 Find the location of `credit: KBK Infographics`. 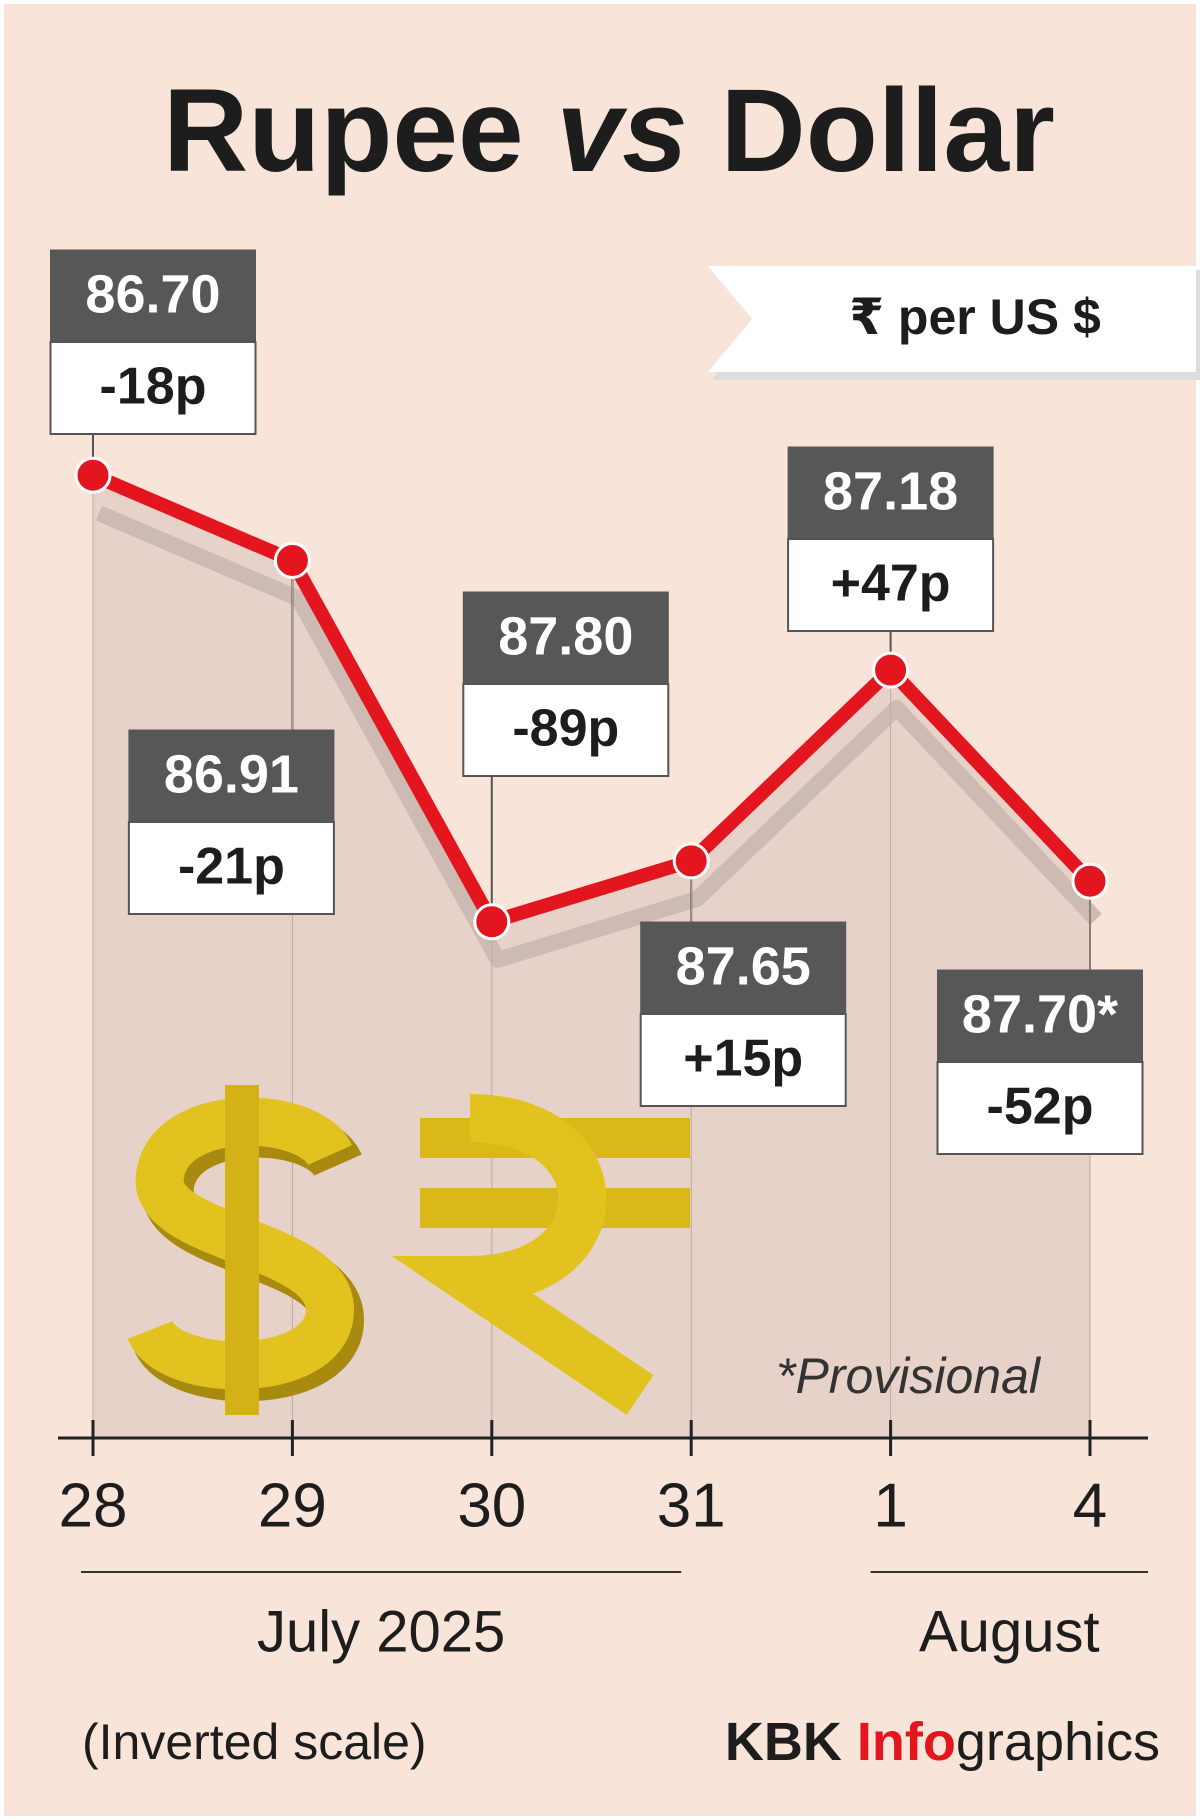

credit: KBK Infographics is located at coordinates (942, 1742).